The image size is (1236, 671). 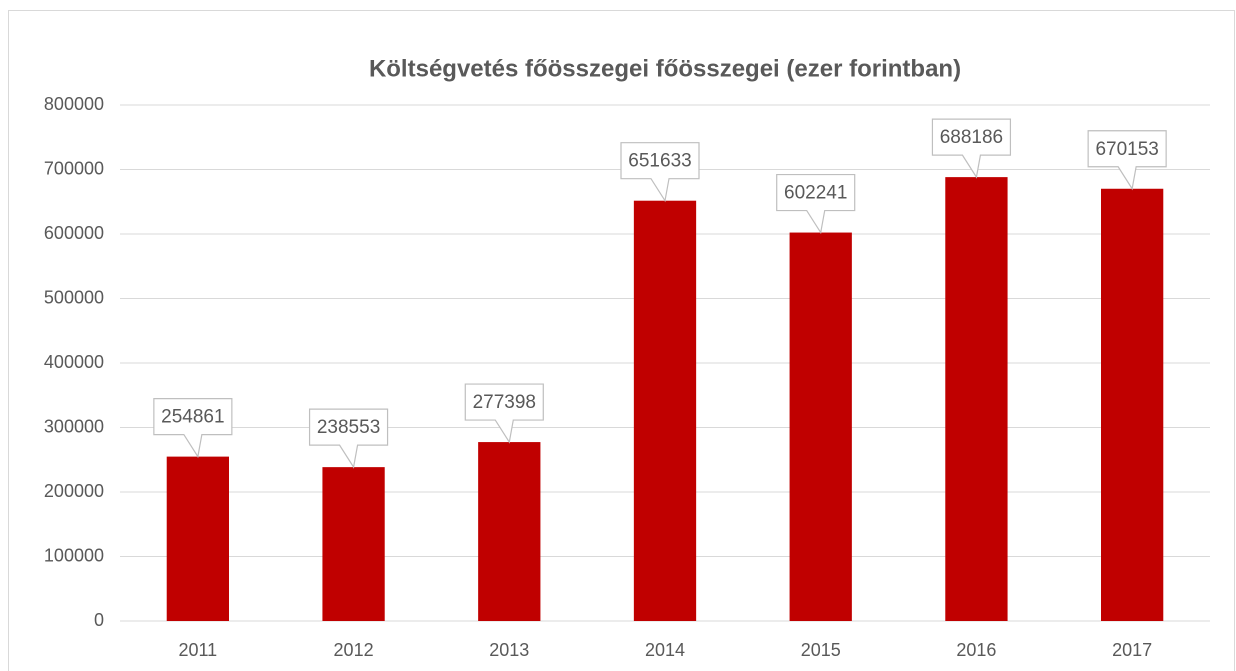 I want to click on data-label: 670153, so click(x=1126, y=149).